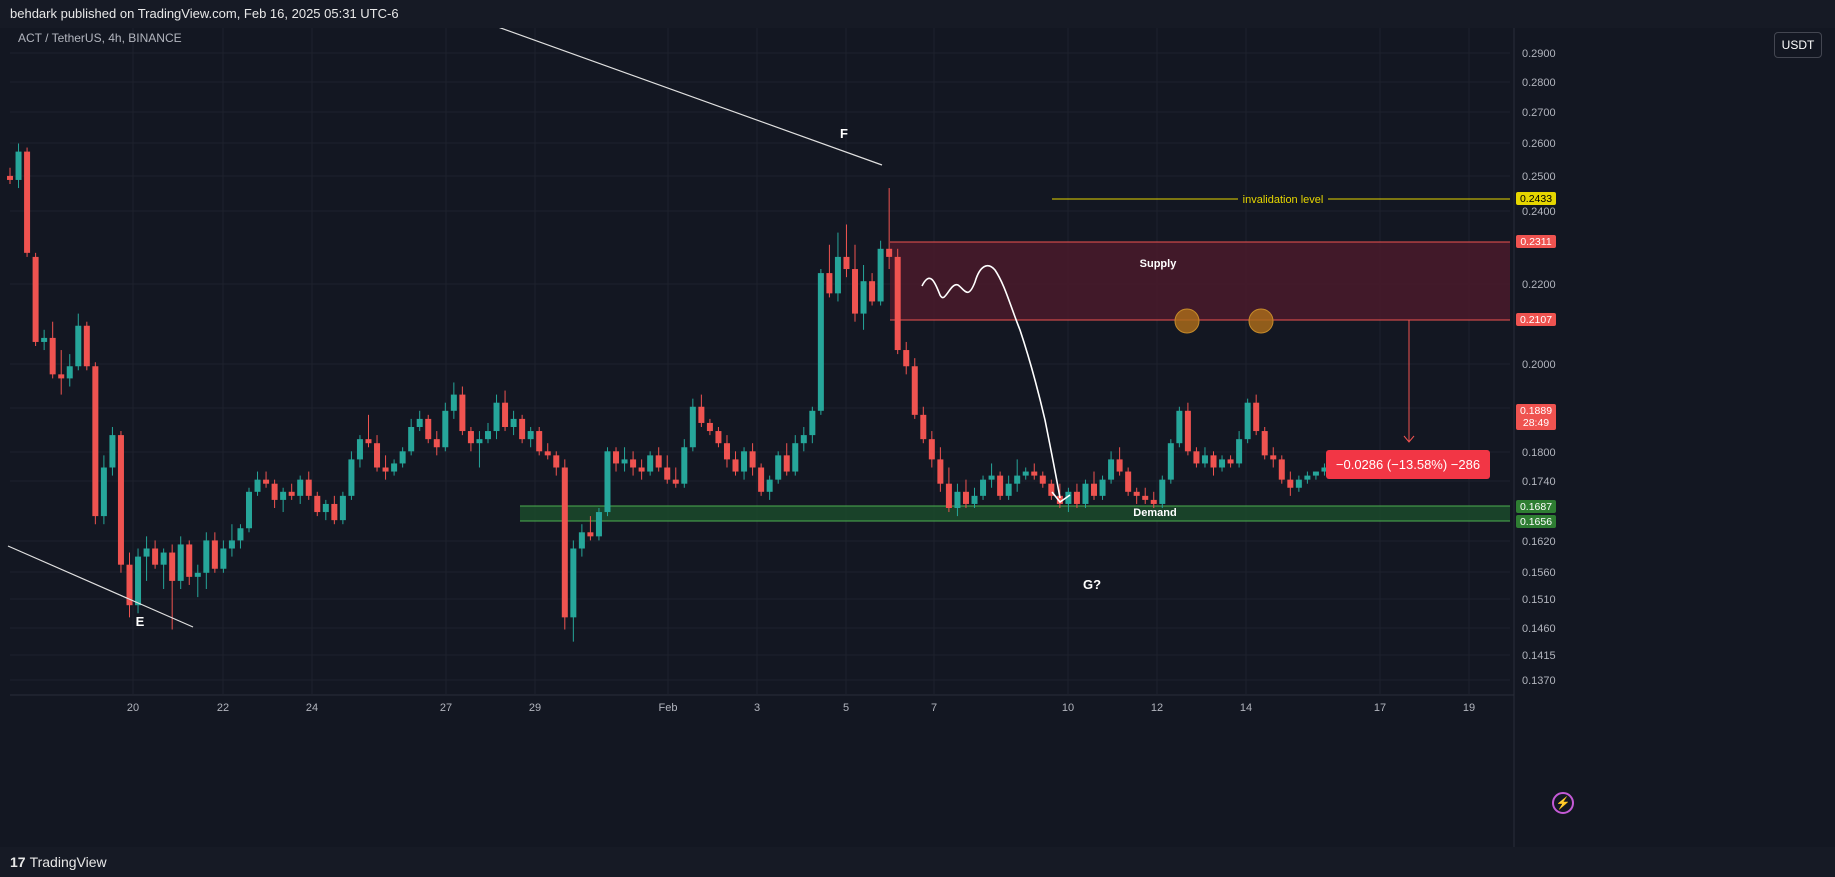 Image resolution: width=1835 pixels, height=877 pixels. I want to click on x-tick-label: 3, so click(757, 708).